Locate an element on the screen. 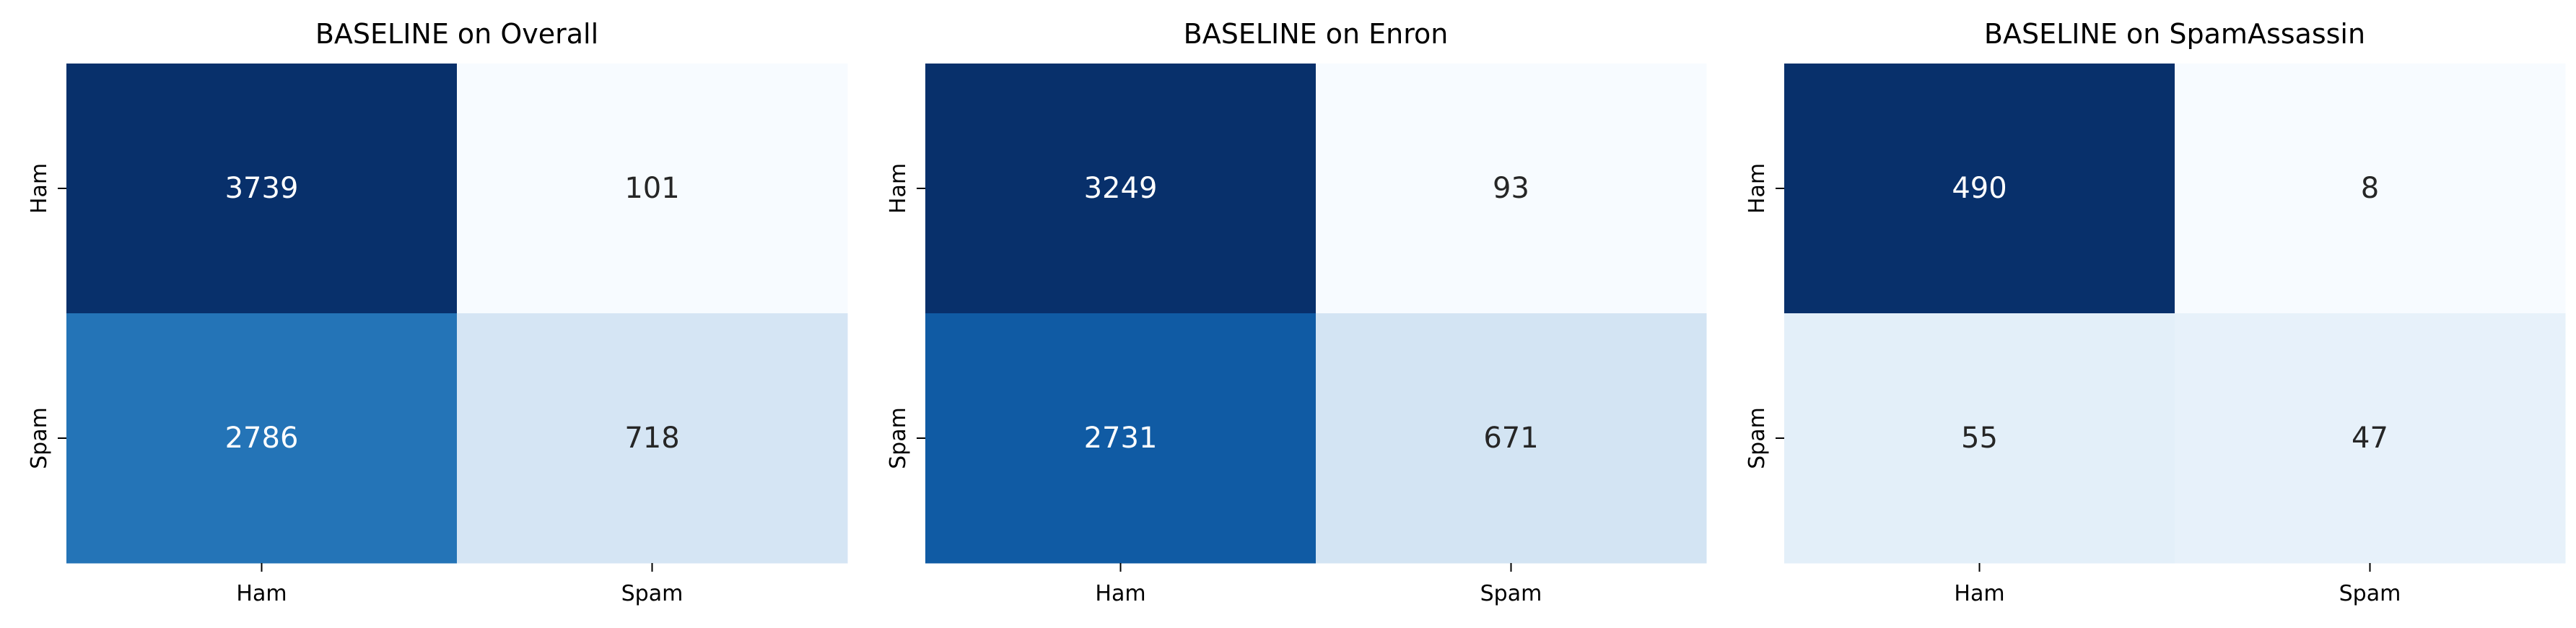 Image resolution: width=2576 pixels, height=628 pixels. panel-title-2: BASELINE on Enron is located at coordinates (1316, 34).